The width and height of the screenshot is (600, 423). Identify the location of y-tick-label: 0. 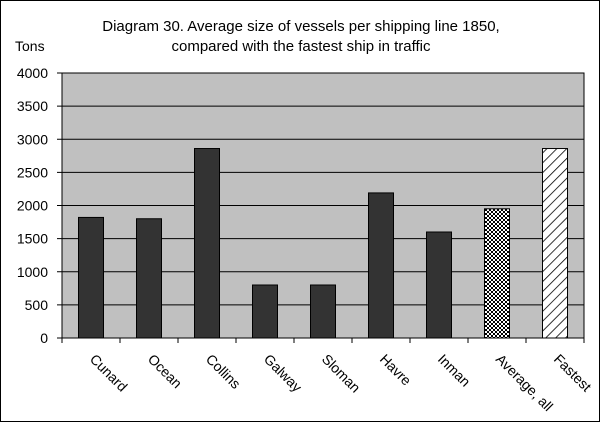
(44, 338).